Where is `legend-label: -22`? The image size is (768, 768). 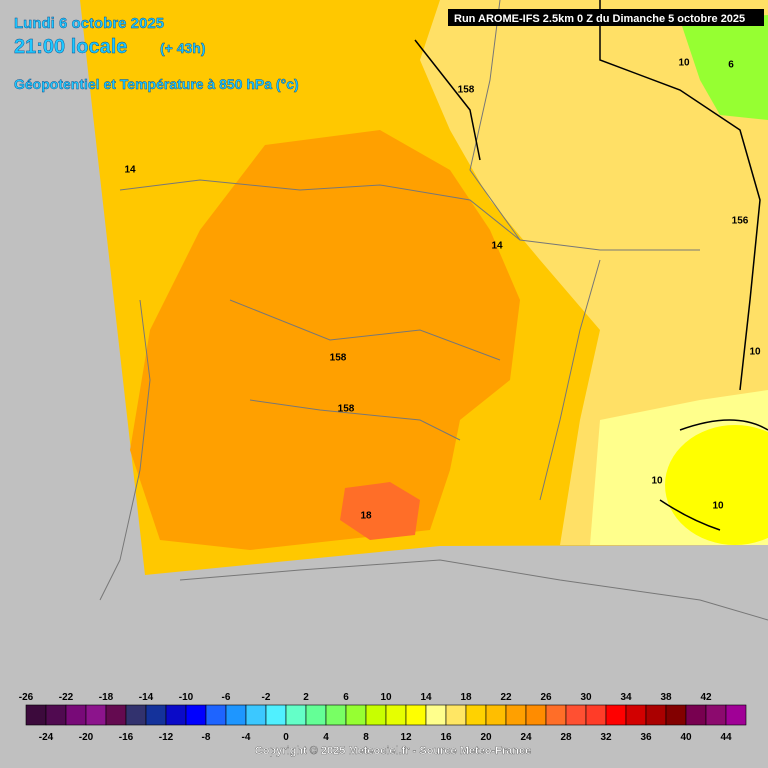
legend-label: -22 is located at coordinates (66, 697).